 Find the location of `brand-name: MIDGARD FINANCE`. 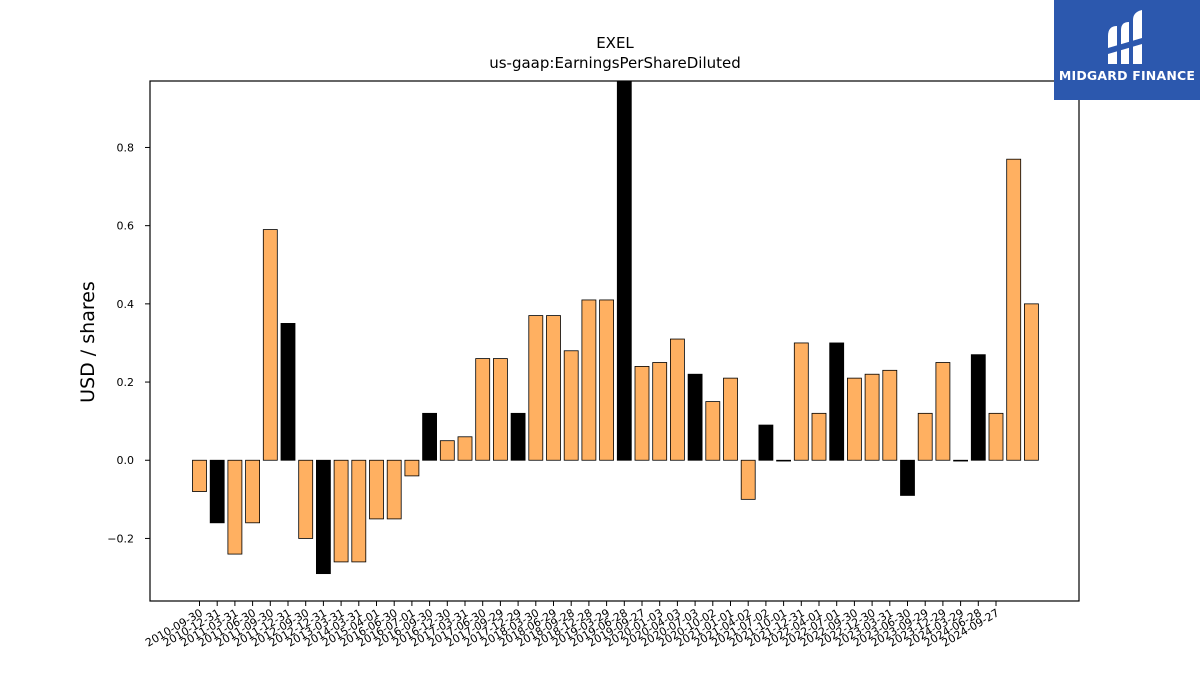

brand-name: MIDGARD FINANCE is located at coordinates (1127, 75).